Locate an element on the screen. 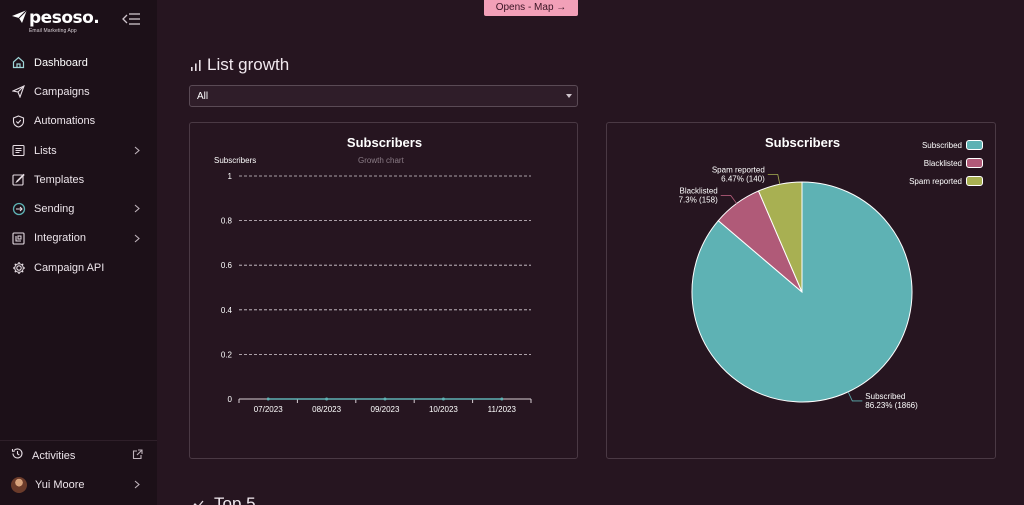 The height and width of the screenshot is (505, 1024). send-icon is located at coordinates (18, 91).